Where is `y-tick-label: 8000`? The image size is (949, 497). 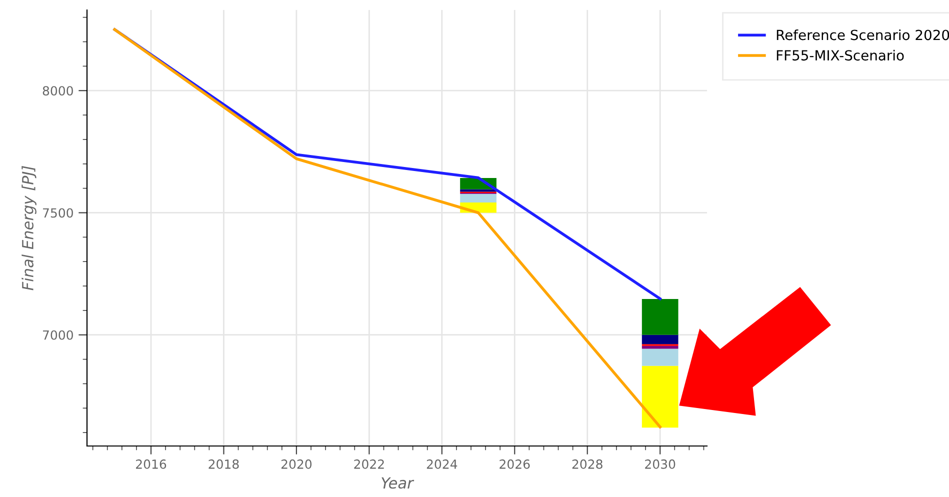 y-tick-label: 8000 is located at coordinates (57, 91).